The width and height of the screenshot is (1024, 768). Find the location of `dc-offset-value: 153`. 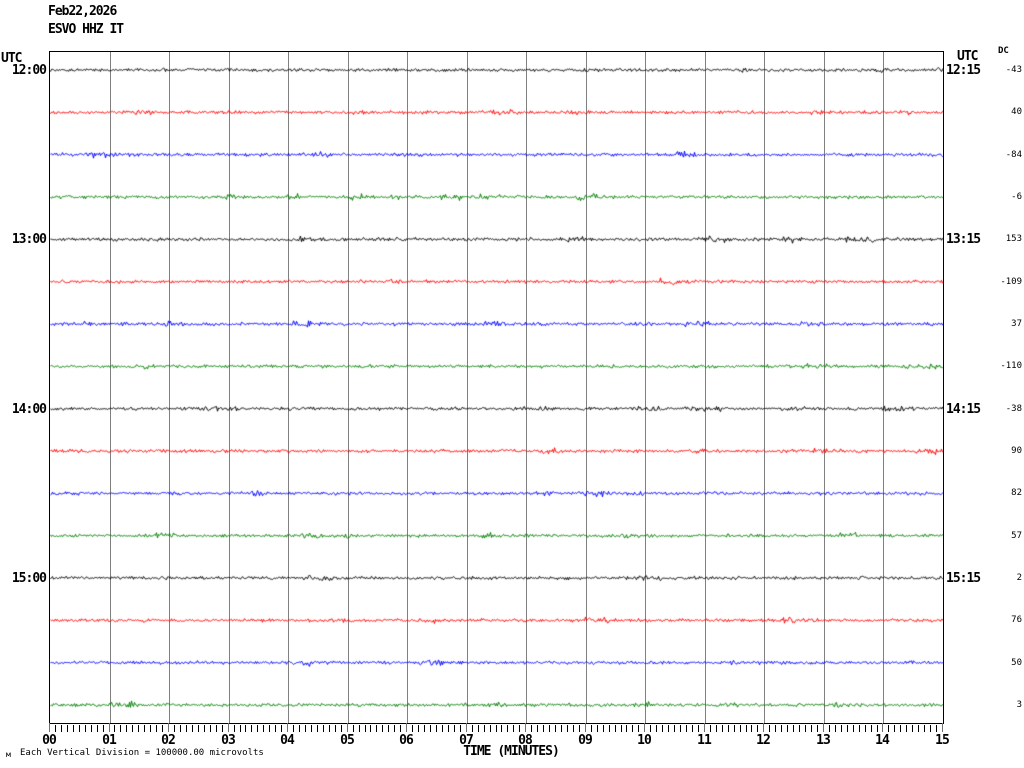

dc-offset-value: 153 is located at coordinates (1013, 239).